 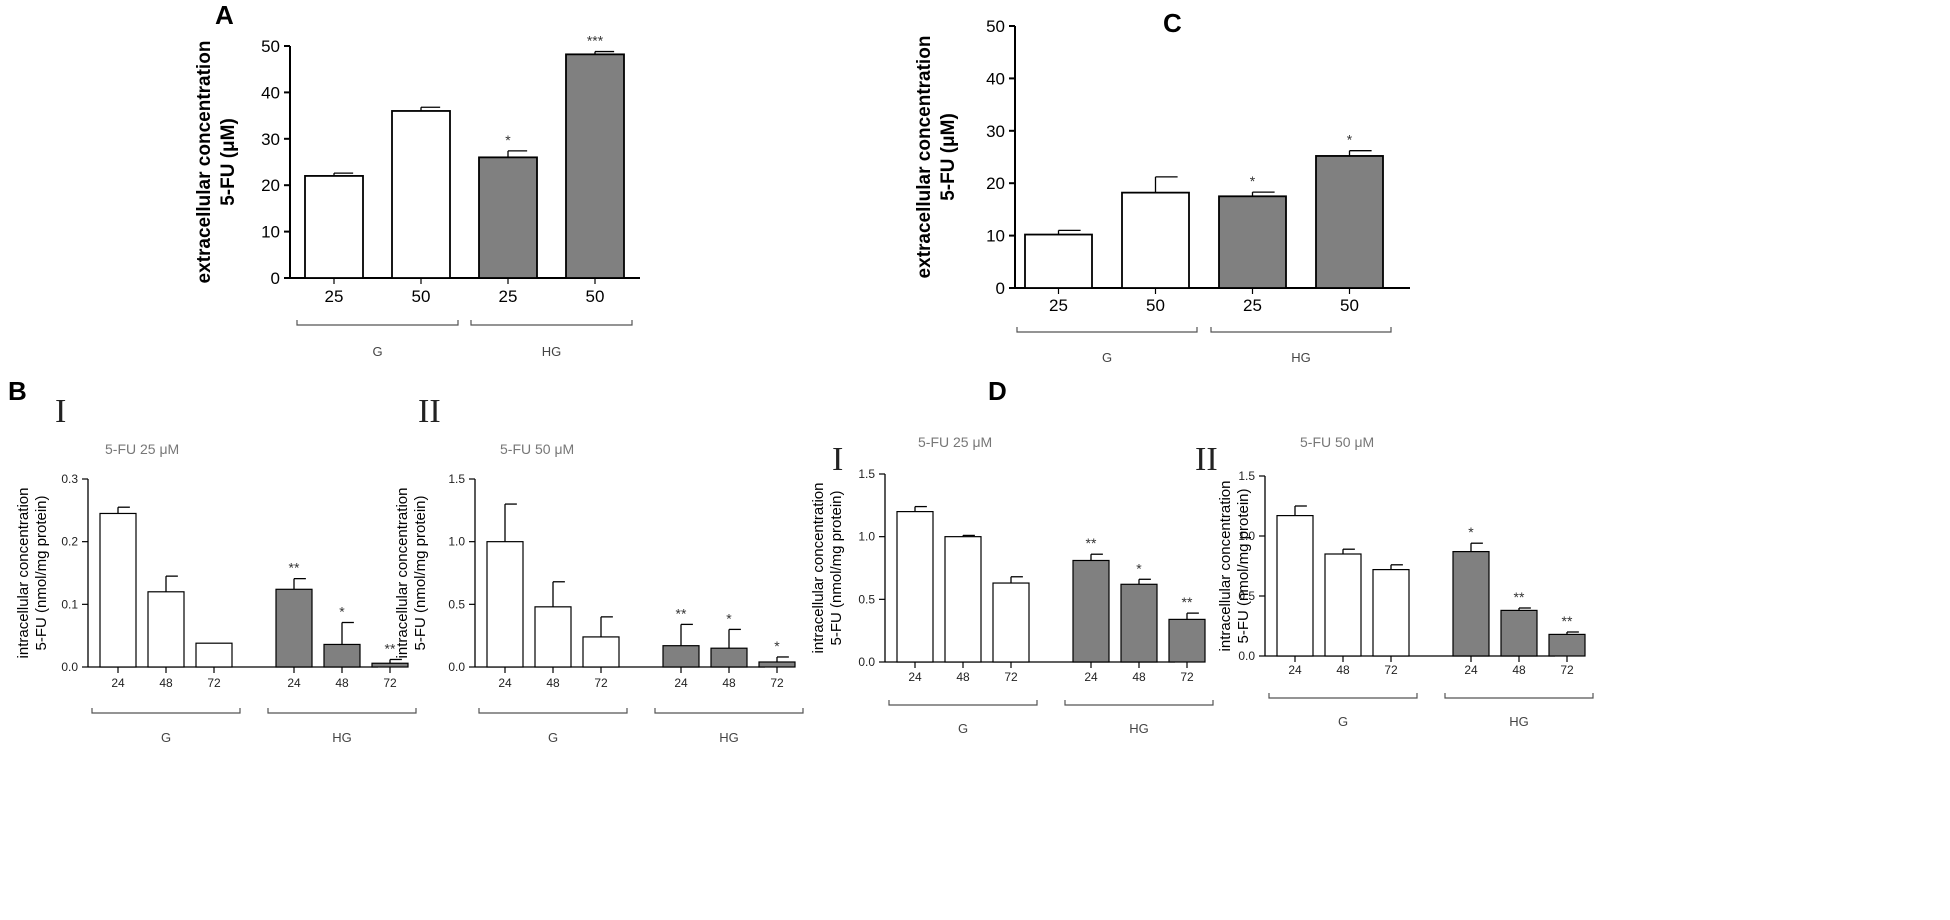 What do you see at coordinates (228, 162) in the screenshot?
I see `y-axis-label-line: 5-FU (μM)` at bounding box center [228, 162].